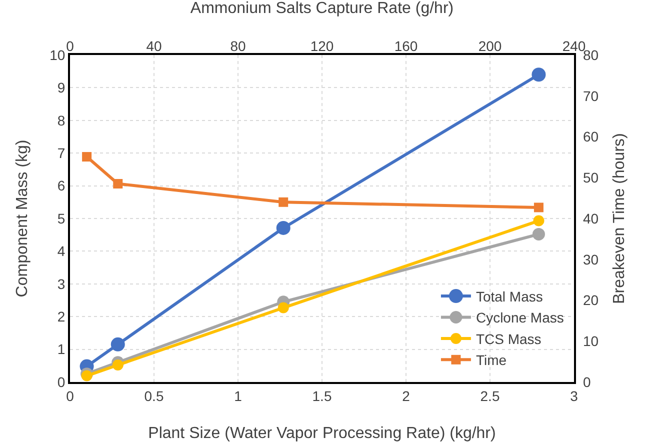  Describe the element at coordinates (591, 341) in the screenshot. I see `y2-tick-label: 10` at that location.